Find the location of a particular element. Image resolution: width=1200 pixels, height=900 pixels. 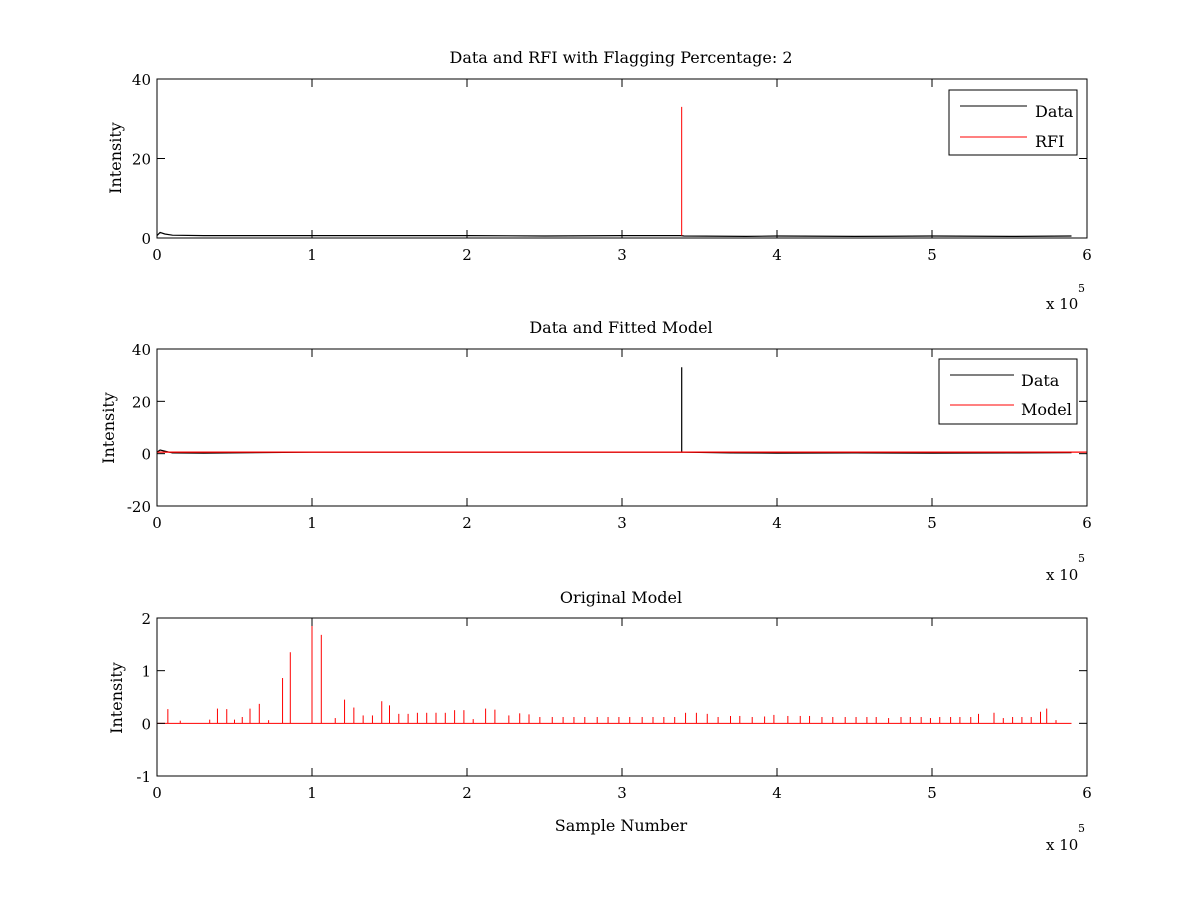

panel-2-series-data-line is located at coordinates (614, 410).